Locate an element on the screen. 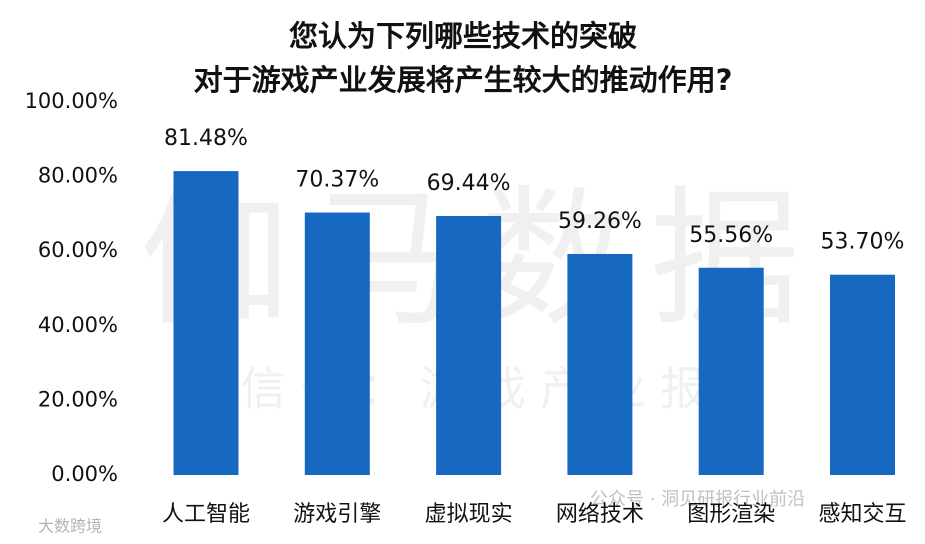  y-tick-label: 60.00% is located at coordinates (78, 250).